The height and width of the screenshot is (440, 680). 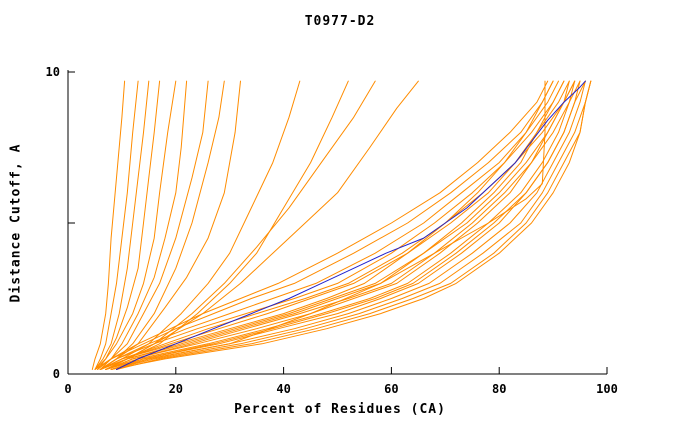 What do you see at coordinates (499, 389) in the screenshot?
I see `x-tick-label: 80` at bounding box center [499, 389].